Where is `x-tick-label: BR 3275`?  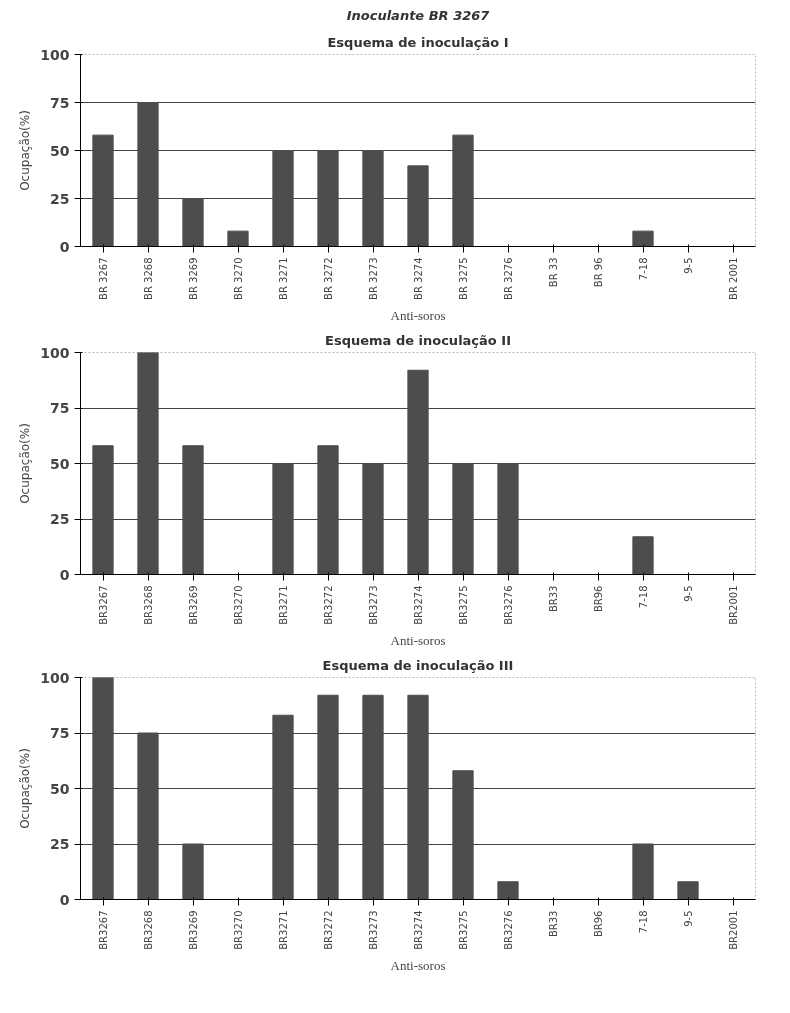
x-tick-label: BR 3275 is located at coordinates (463, 278).